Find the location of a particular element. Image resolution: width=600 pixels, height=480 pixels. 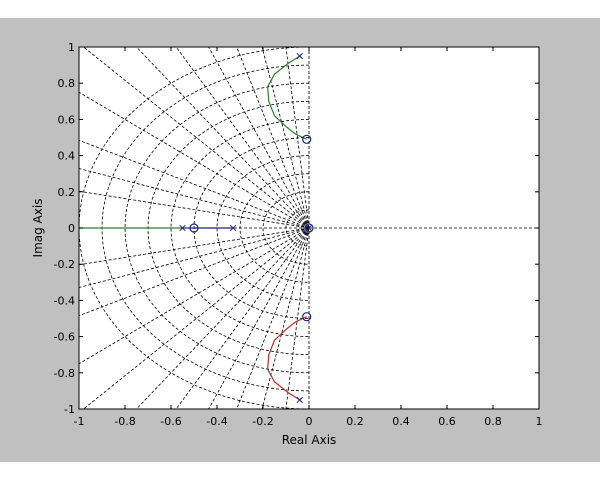

y-axis-label: Imag Axis is located at coordinates (38, 228).